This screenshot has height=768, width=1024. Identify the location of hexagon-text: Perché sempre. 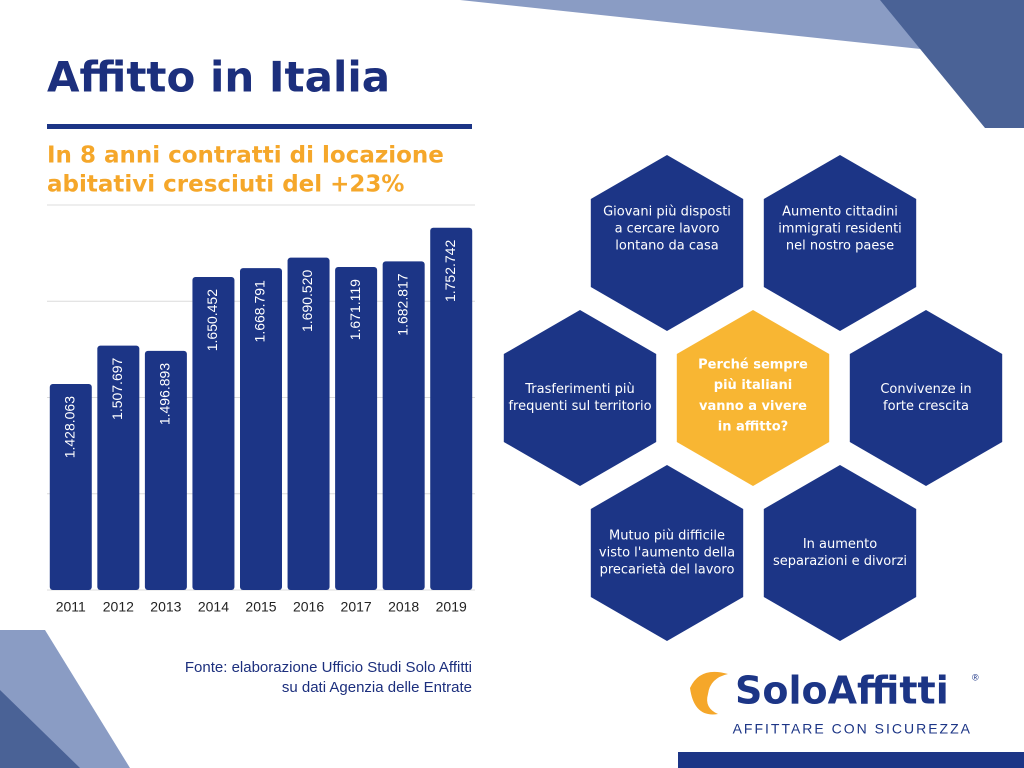
(753, 364).